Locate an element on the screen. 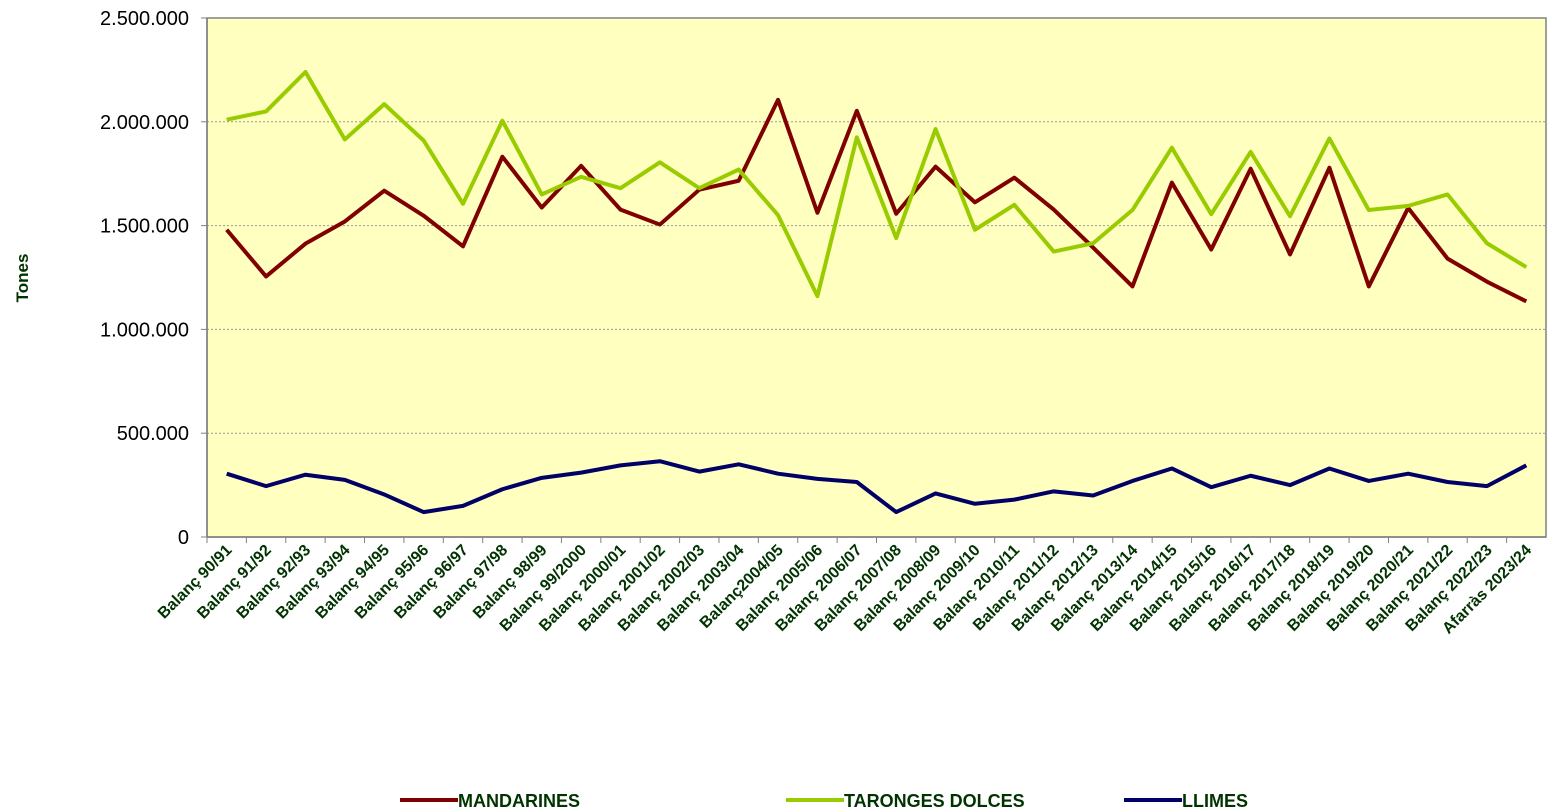 The image size is (1547, 812). y-tick-label: 0 is located at coordinates (183, 538).